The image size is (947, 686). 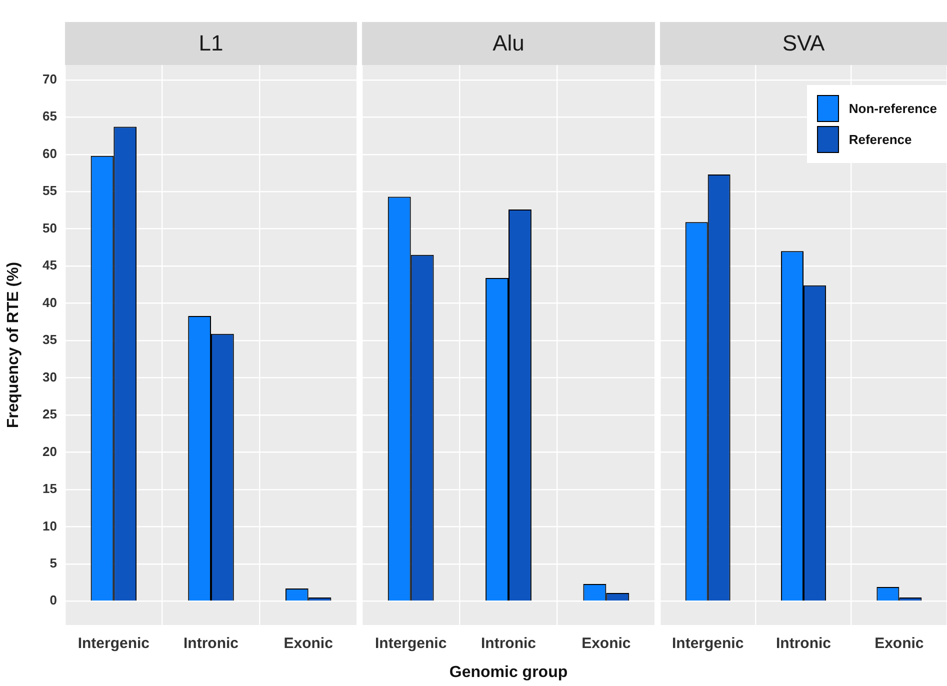 What do you see at coordinates (892, 108) in the screenshot?
I see `legend-label: Non-reference` at bounding box center [892, 108].